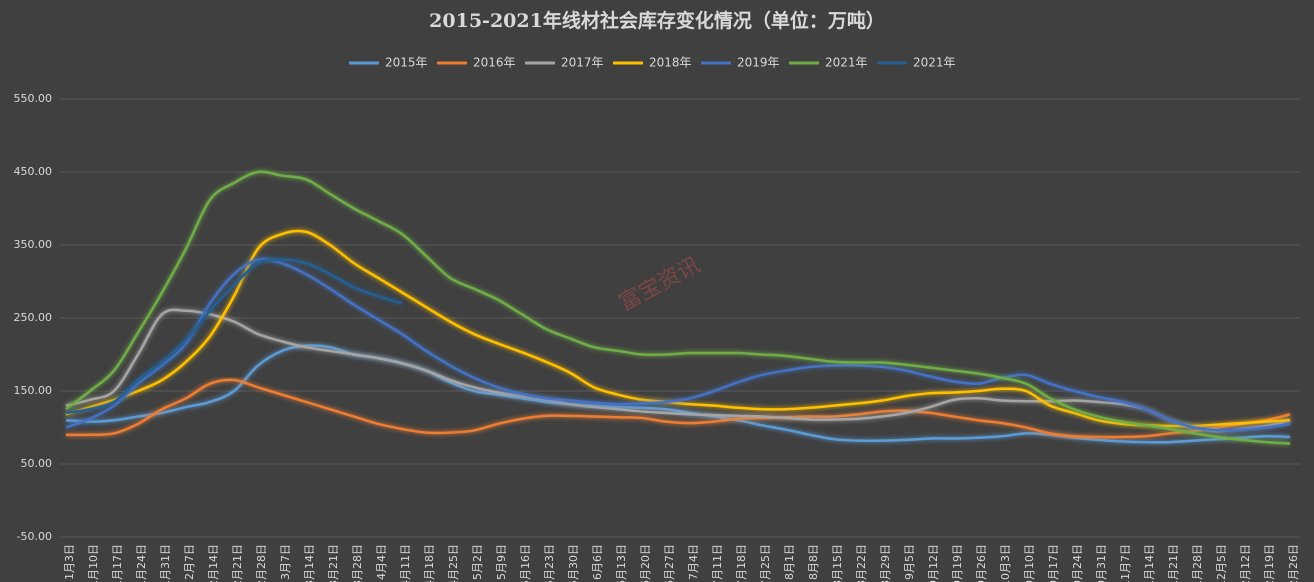 The width and height of the screenshot is (1314, 582). What do you see at coordinates (93, 563) in the screenshot?
I see `x-tick-label: 1月10日` at bounding box center [93, 563].